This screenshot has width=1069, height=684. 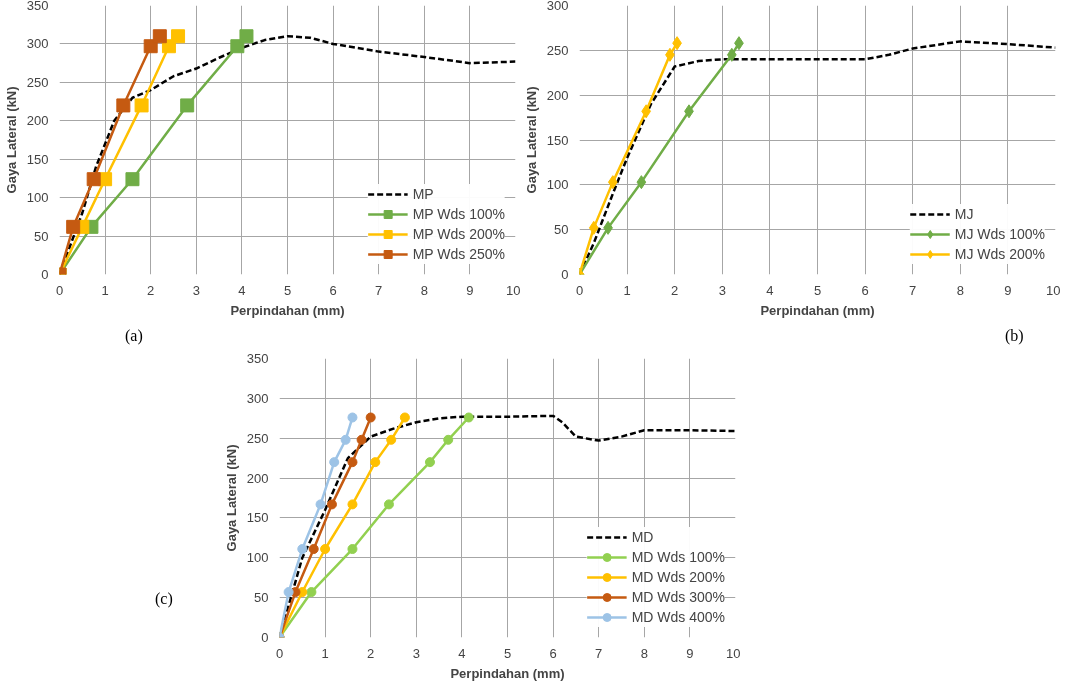 What do you see at coordinates (416, 653) in the screenshot?
I see `x-tick-label: 3` at bounding box center [416, 653].